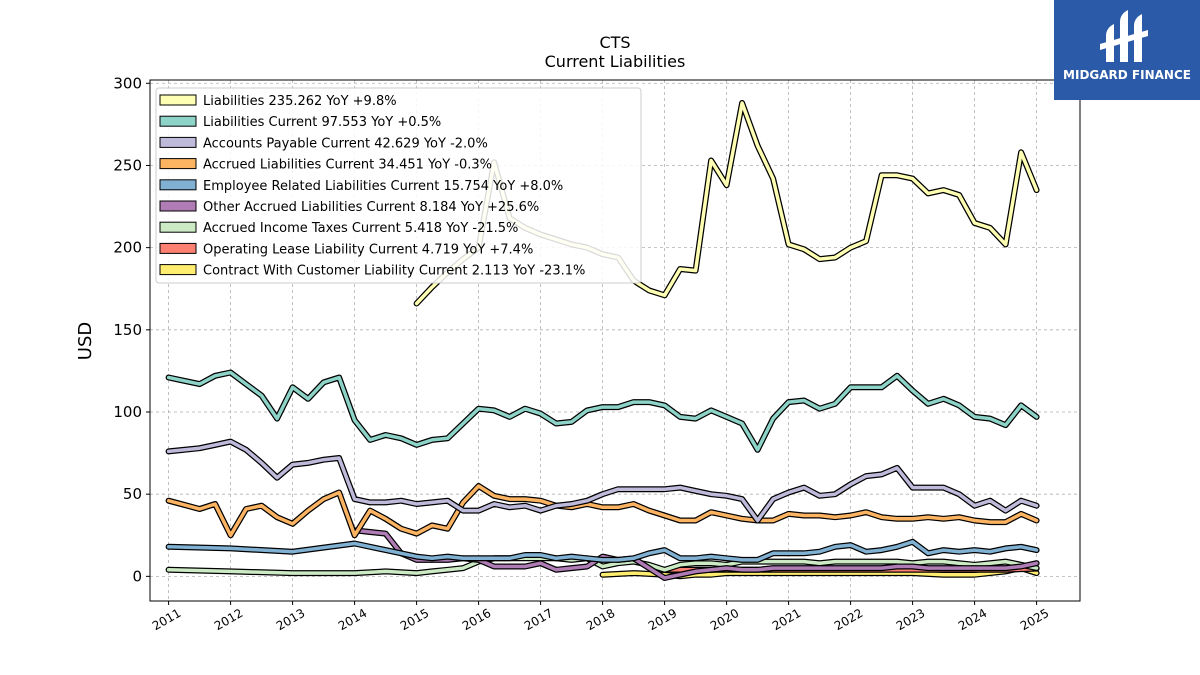  What do you see at coordinates (132, 494) in the screenshot?
I see `y-tick-label: 50` at bounding box center [132, 494].